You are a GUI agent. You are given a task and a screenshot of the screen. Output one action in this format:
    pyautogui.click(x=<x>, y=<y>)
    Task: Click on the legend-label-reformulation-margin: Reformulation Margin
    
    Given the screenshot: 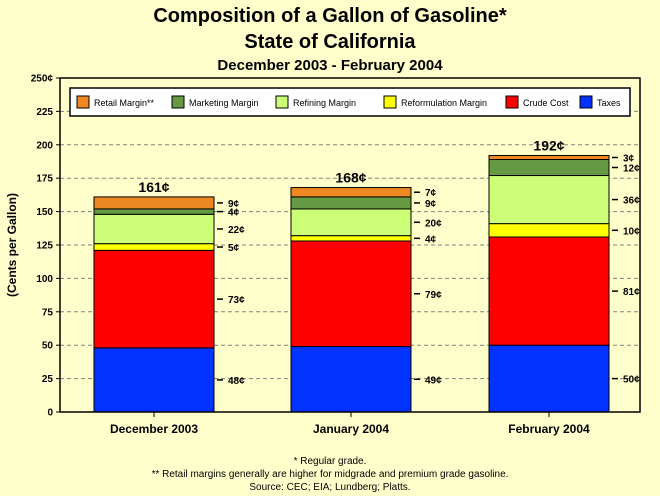 What is the action you would take?
    pyautogui.click(x=444, y=103)
    